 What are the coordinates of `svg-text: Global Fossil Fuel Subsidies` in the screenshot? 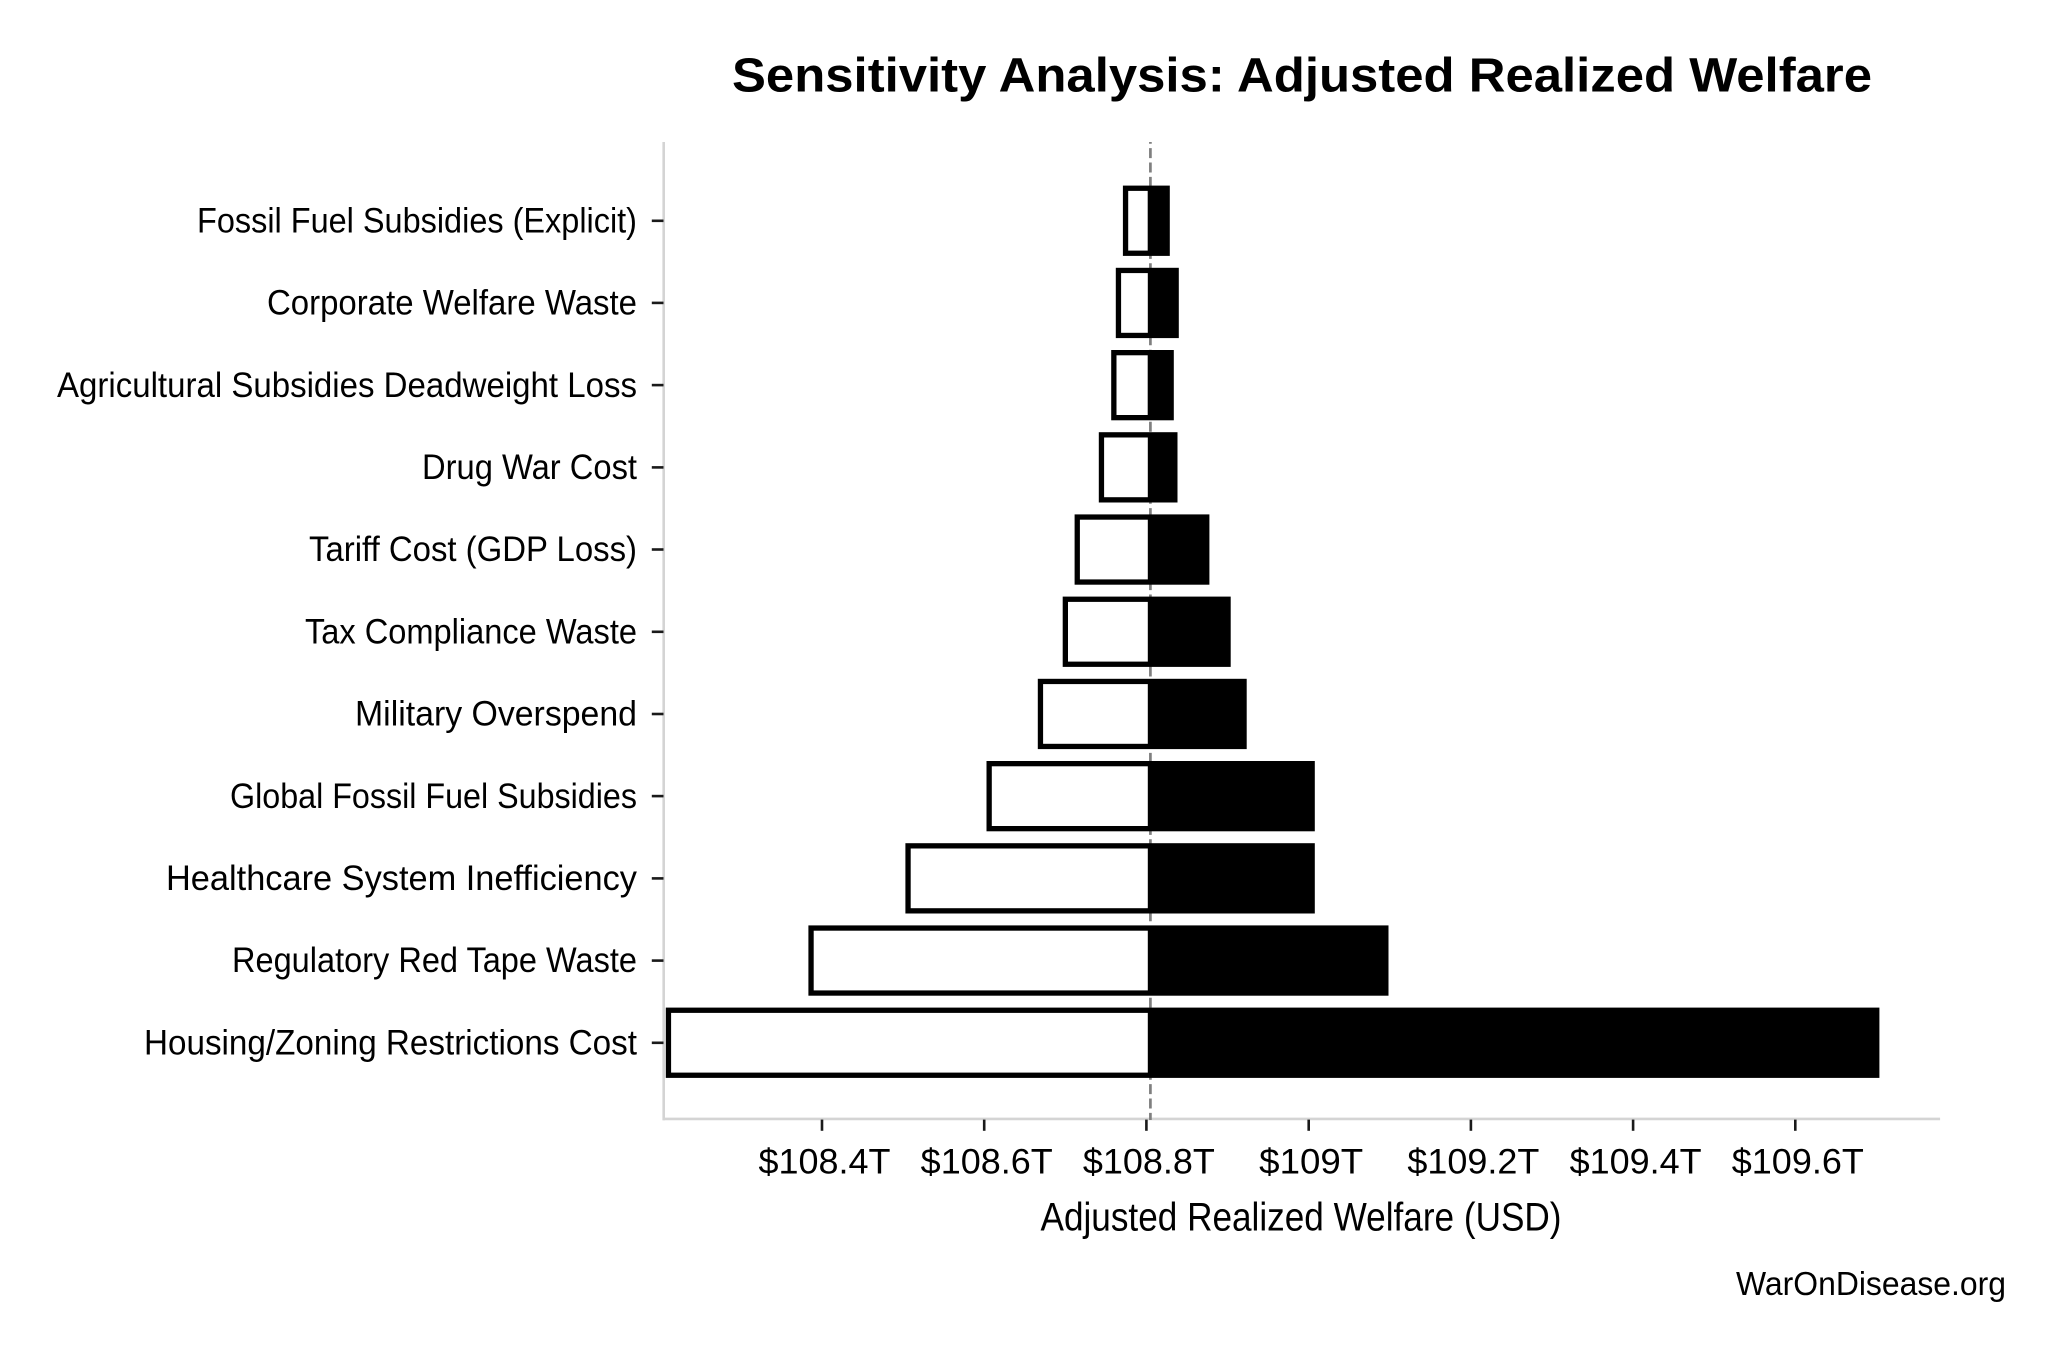 It's located at (433, 796).